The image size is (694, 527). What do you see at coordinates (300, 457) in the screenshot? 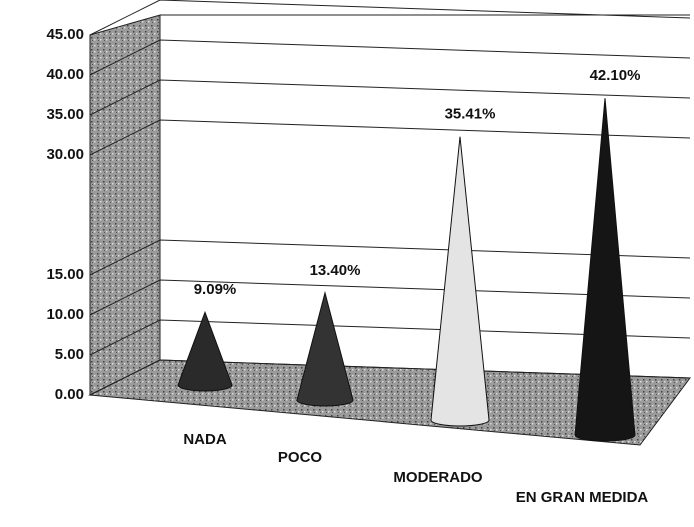
I see `x-tick-label: POCO` at bounding box center [300, 457].